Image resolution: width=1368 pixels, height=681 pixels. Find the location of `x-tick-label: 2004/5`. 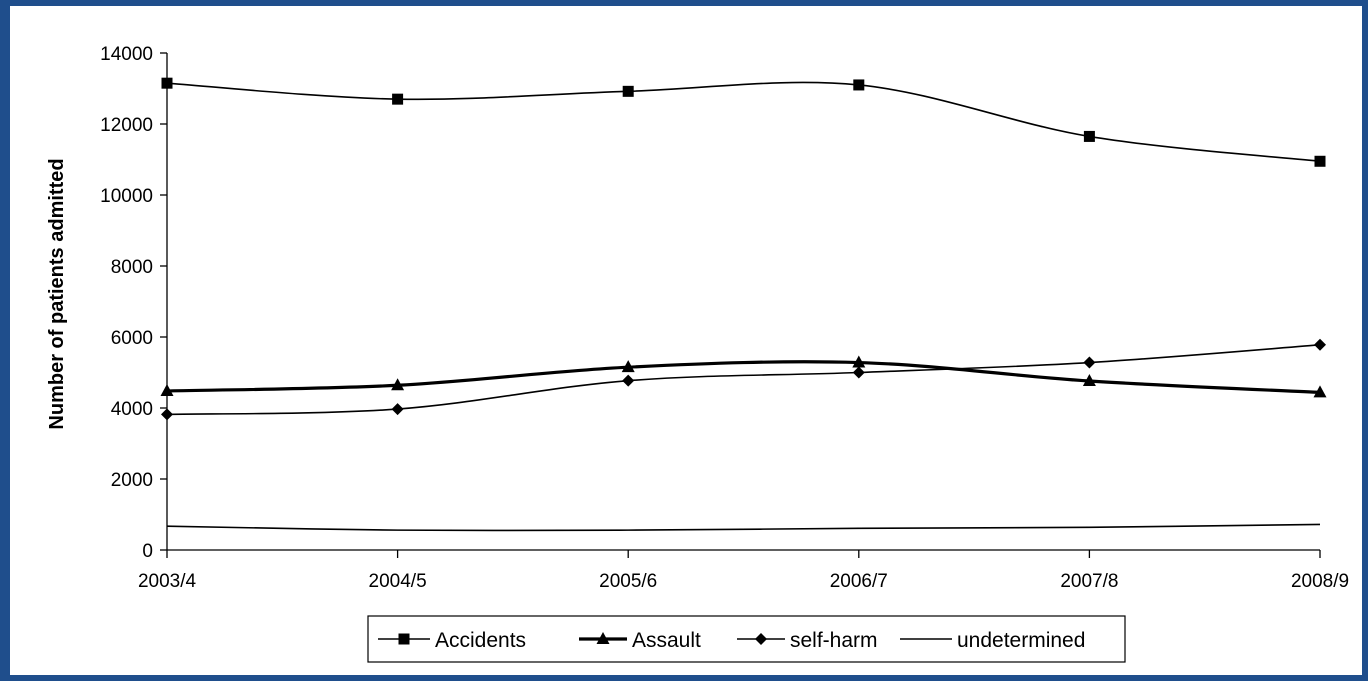

x-tick-label: 2004/5 is located at coordinates (398, 581).